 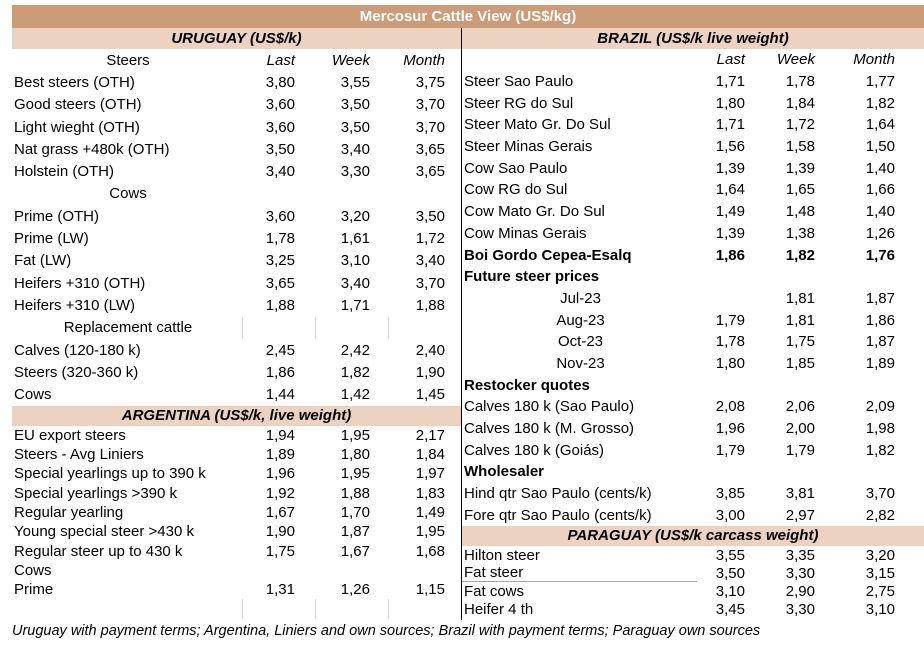 What do you see at coordinates (430, 82) in the screenshot?
I see `cell-month: 3,75` at bounding box center [430, 82].